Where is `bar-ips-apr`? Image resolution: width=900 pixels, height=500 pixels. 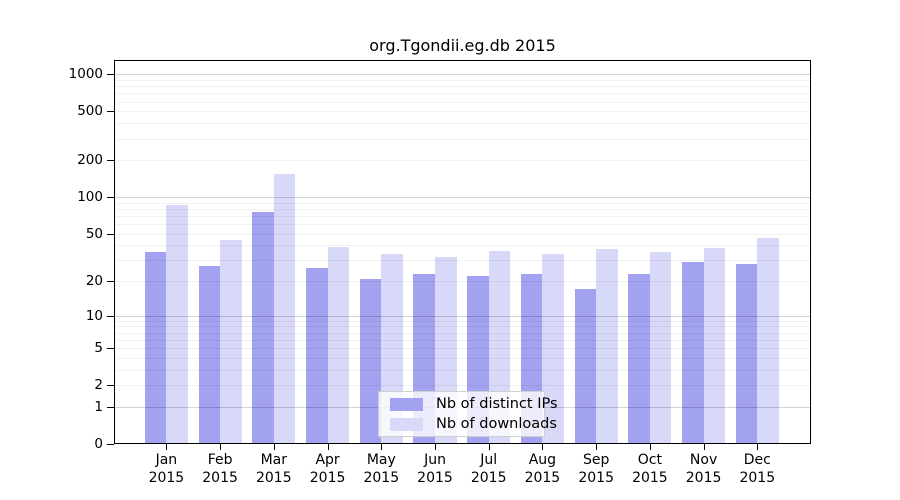
bar-ips-apr is located at coordinates (317, 355).